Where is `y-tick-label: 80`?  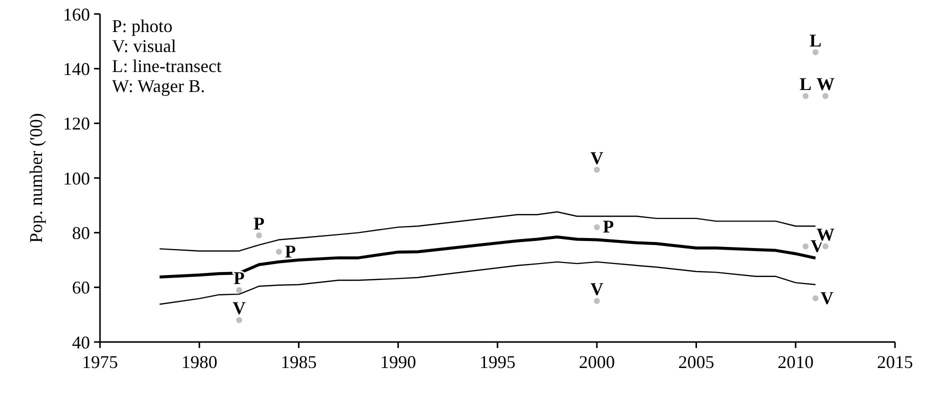
y-tick-label: 80 is located at coordinates (81, 232).